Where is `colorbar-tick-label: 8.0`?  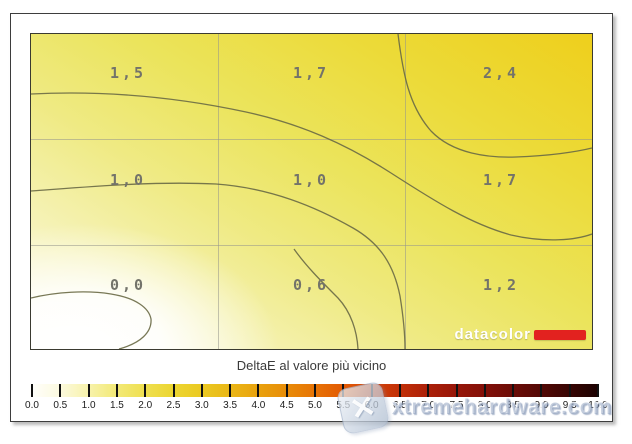 colorbar-tick-label: 8.0 is located at coordinates (484, 405).